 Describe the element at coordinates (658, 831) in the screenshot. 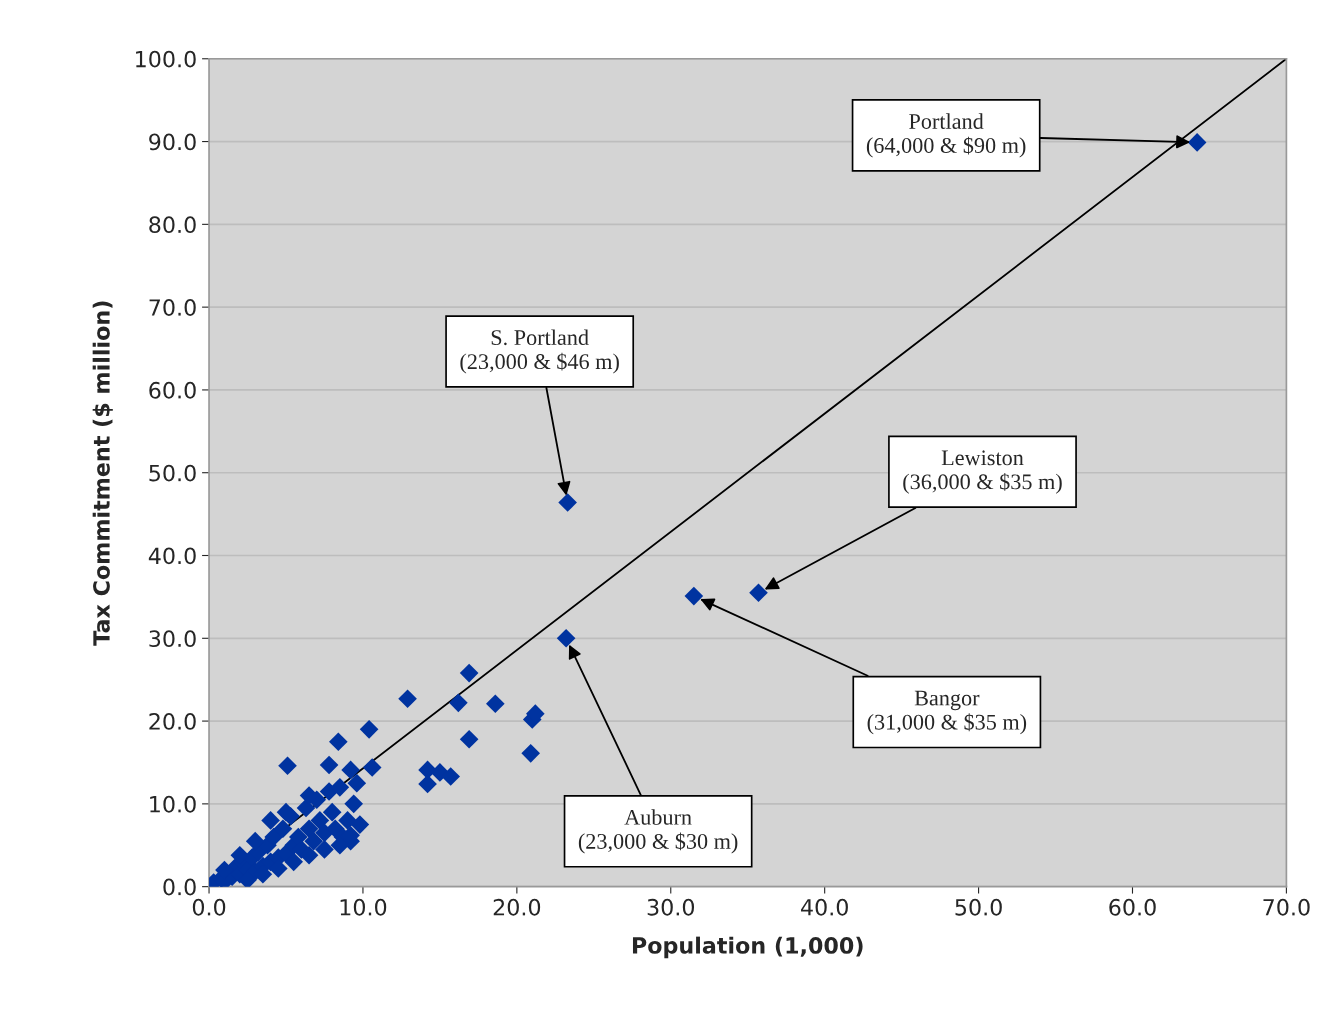

I see `annotation: Auburn (23,000 & $30 m)` at that location.